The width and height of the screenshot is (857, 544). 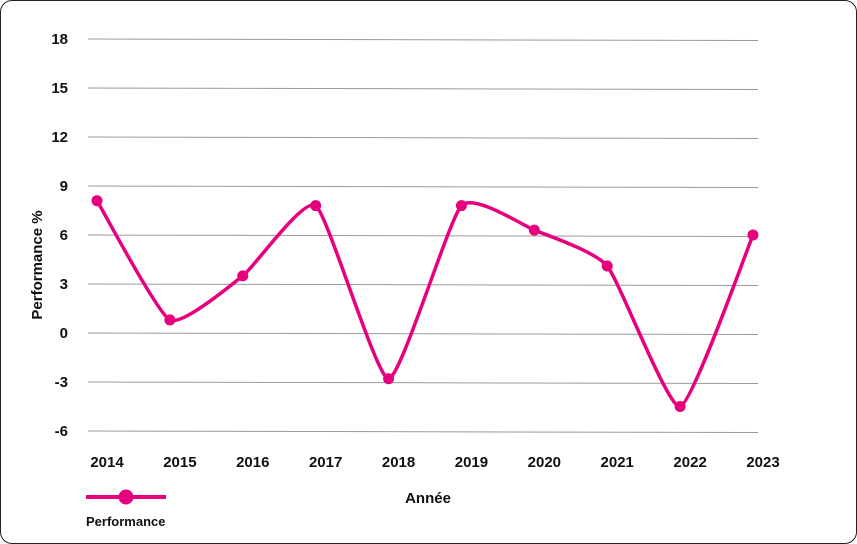 I want to click on x-tick-labels: 2014 2015 2016 2017 2018 2019 2020 2021 2022 2023, so click(x=434, y=462).